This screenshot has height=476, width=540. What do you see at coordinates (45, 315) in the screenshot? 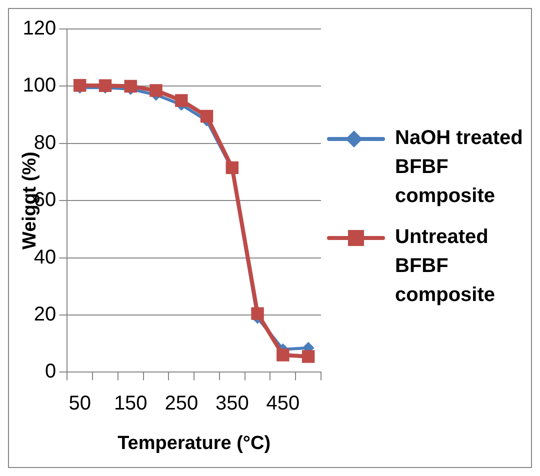
I see `y-tick-label: 20` at bounding box center [45, 315].